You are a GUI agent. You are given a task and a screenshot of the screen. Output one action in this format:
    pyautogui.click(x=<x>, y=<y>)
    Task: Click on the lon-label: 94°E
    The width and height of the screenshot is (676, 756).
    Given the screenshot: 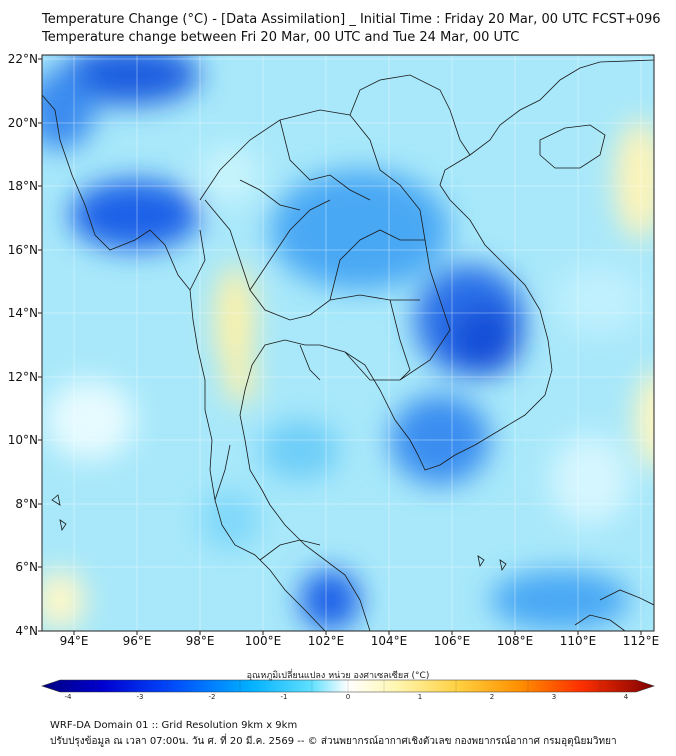 What is the action you would take?
    pyautogui.click(x=74, y=641)
    